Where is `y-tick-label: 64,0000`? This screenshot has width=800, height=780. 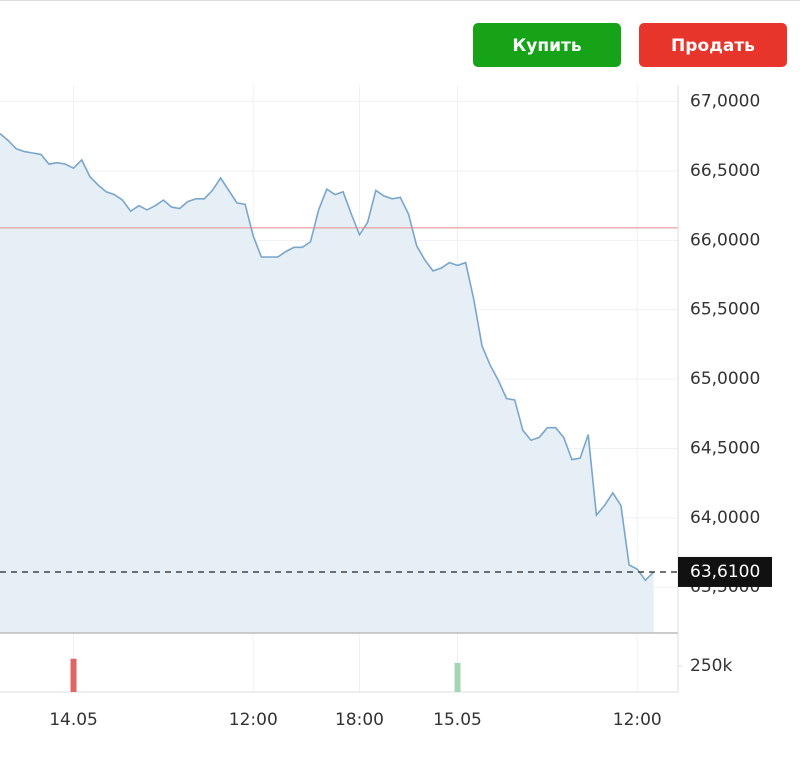 y-tick-label: 64,0000 is located at coordinates (725, 518).